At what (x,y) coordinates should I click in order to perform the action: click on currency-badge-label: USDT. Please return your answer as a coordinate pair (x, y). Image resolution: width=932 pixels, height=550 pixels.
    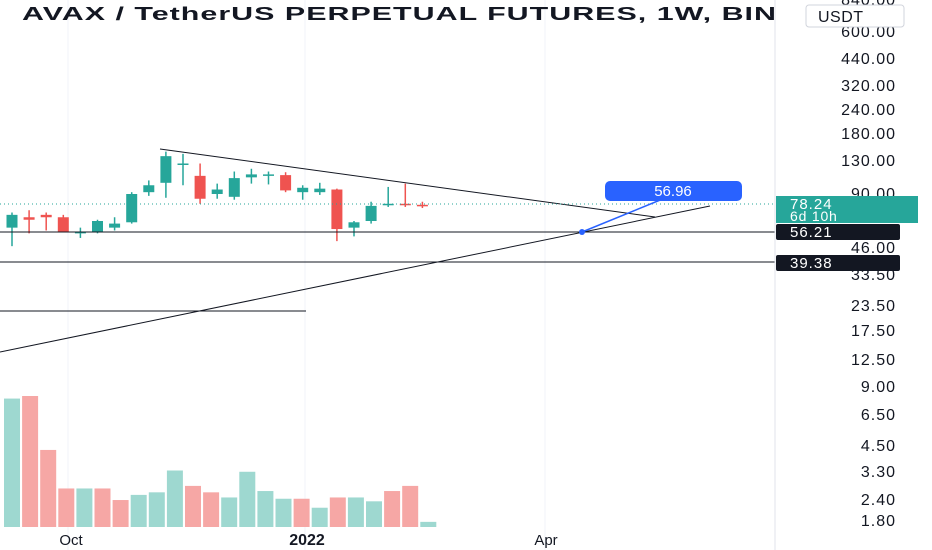
    Looking at the image, I should click on (841, 17).